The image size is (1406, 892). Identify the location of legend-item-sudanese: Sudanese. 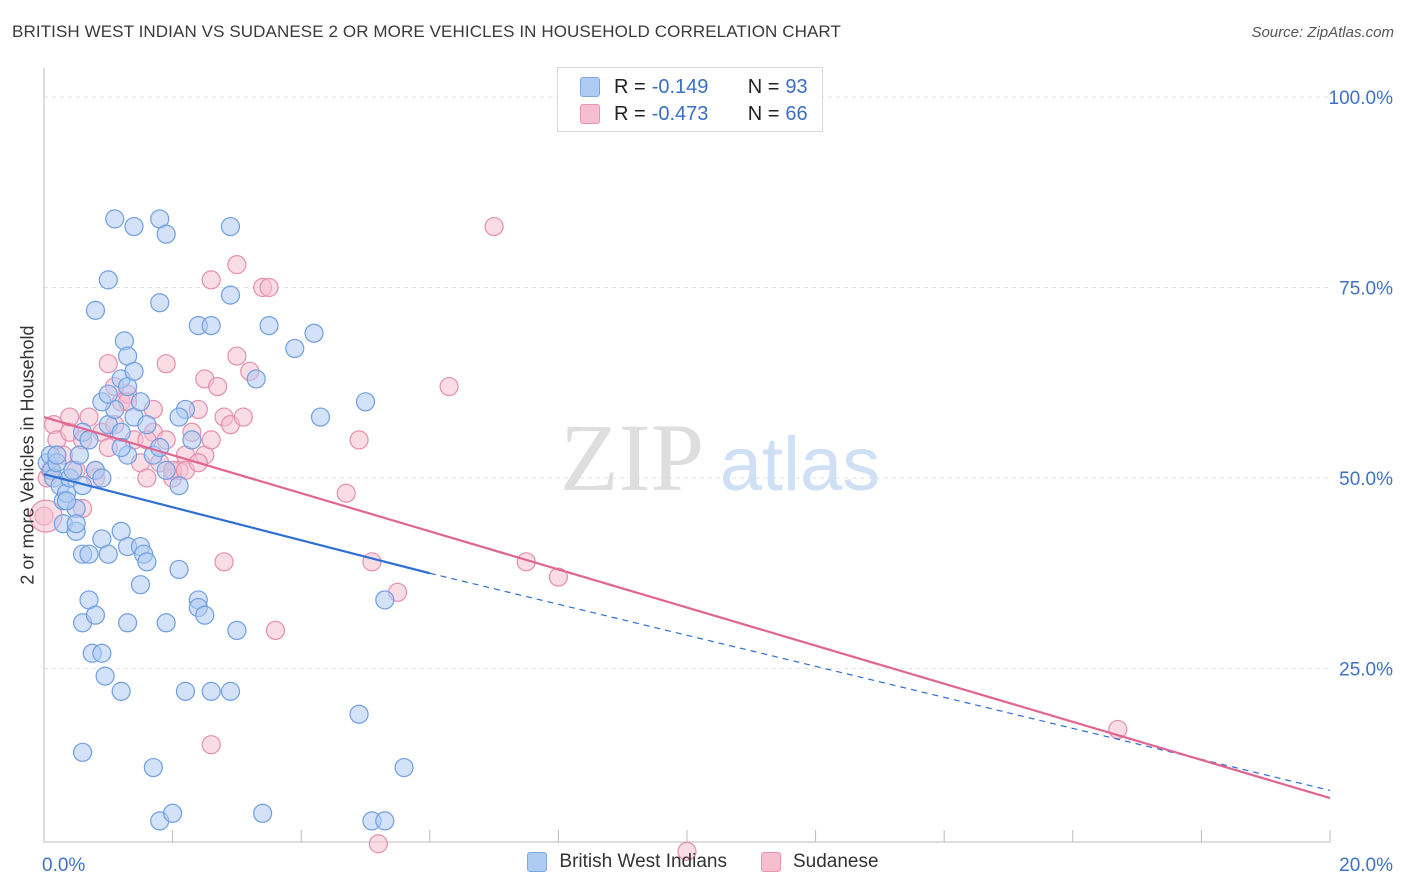
(819, 862).